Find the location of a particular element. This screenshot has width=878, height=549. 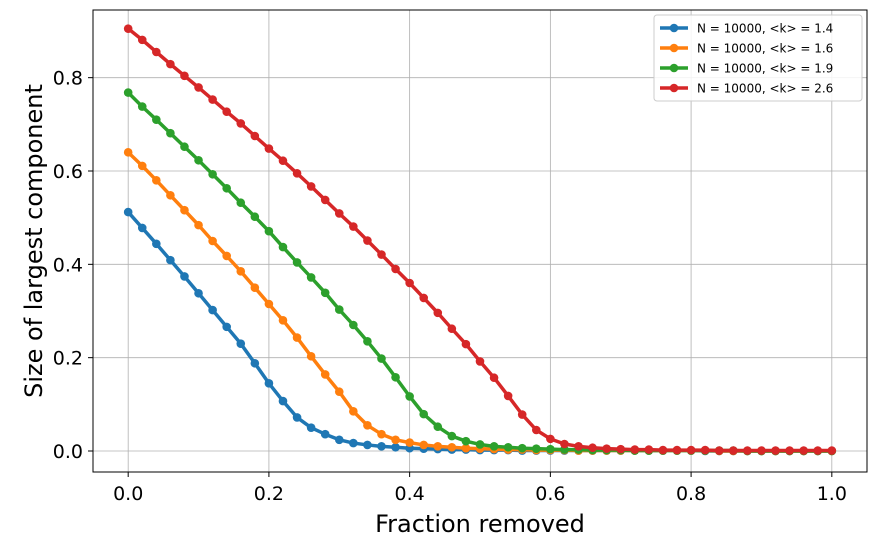

legend-item: N = 10000, <k> = 1.9 is located at coordinates (746, 69).